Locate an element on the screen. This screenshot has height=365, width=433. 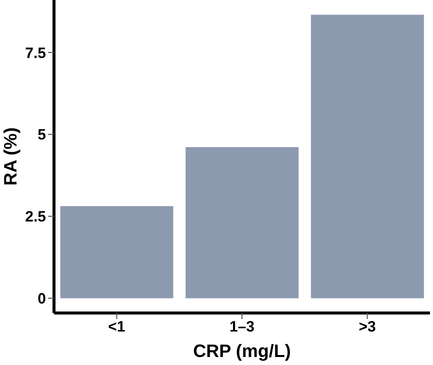
x-tick-label: <1 is located at coordinates (117, 327).